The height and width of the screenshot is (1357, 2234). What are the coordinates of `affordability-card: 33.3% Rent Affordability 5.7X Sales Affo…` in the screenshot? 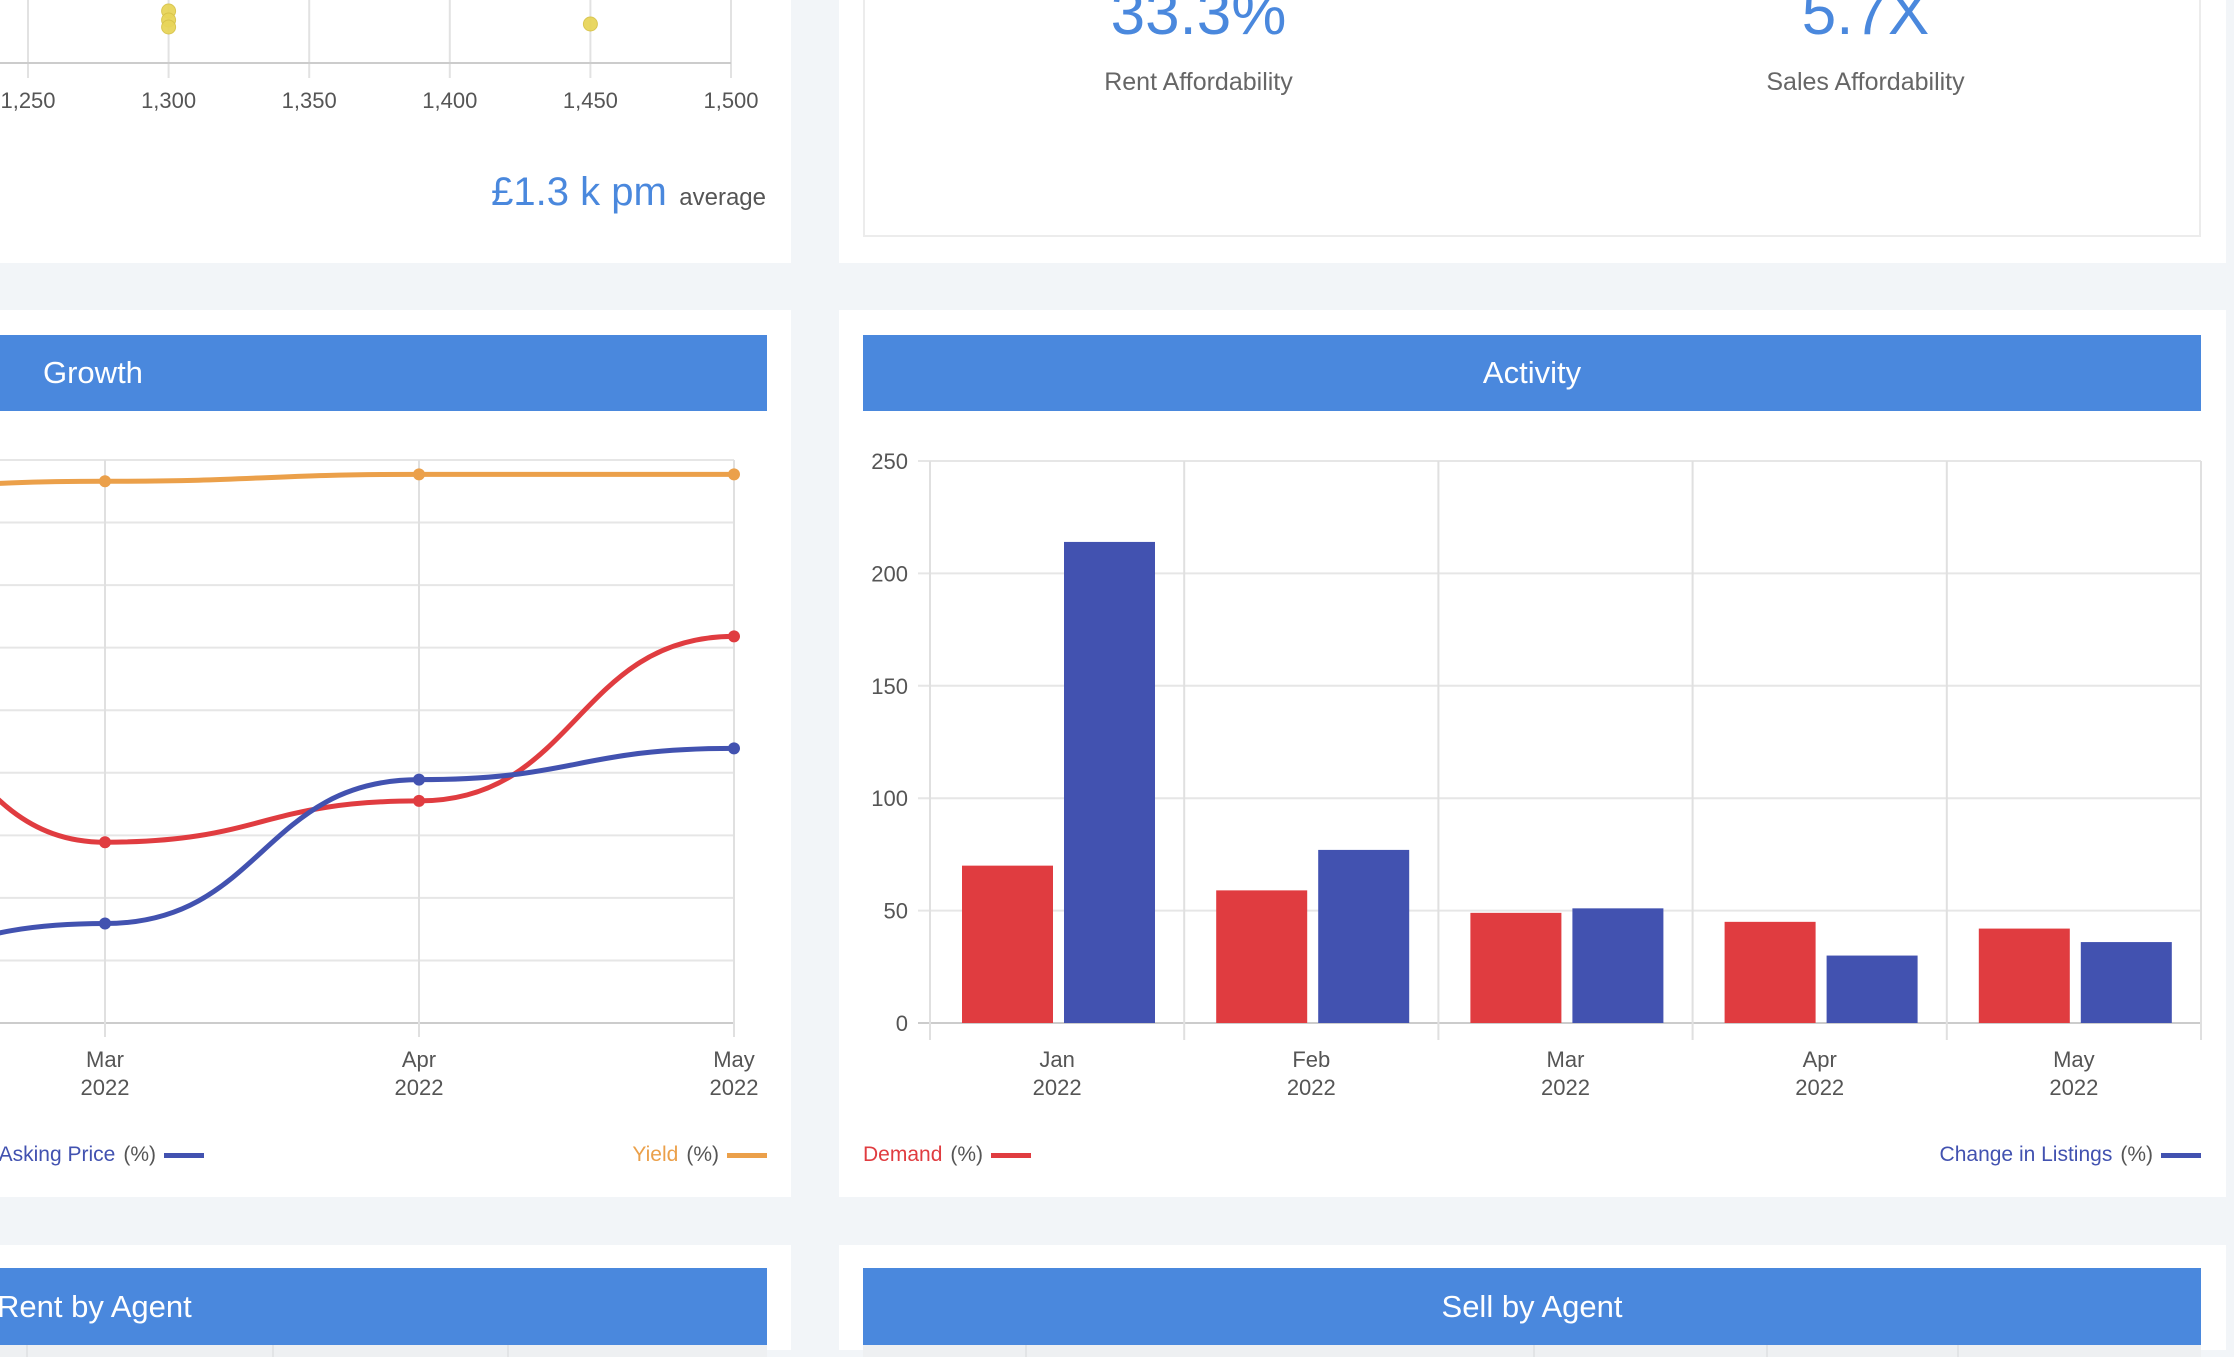 It's located at (1532, 131).